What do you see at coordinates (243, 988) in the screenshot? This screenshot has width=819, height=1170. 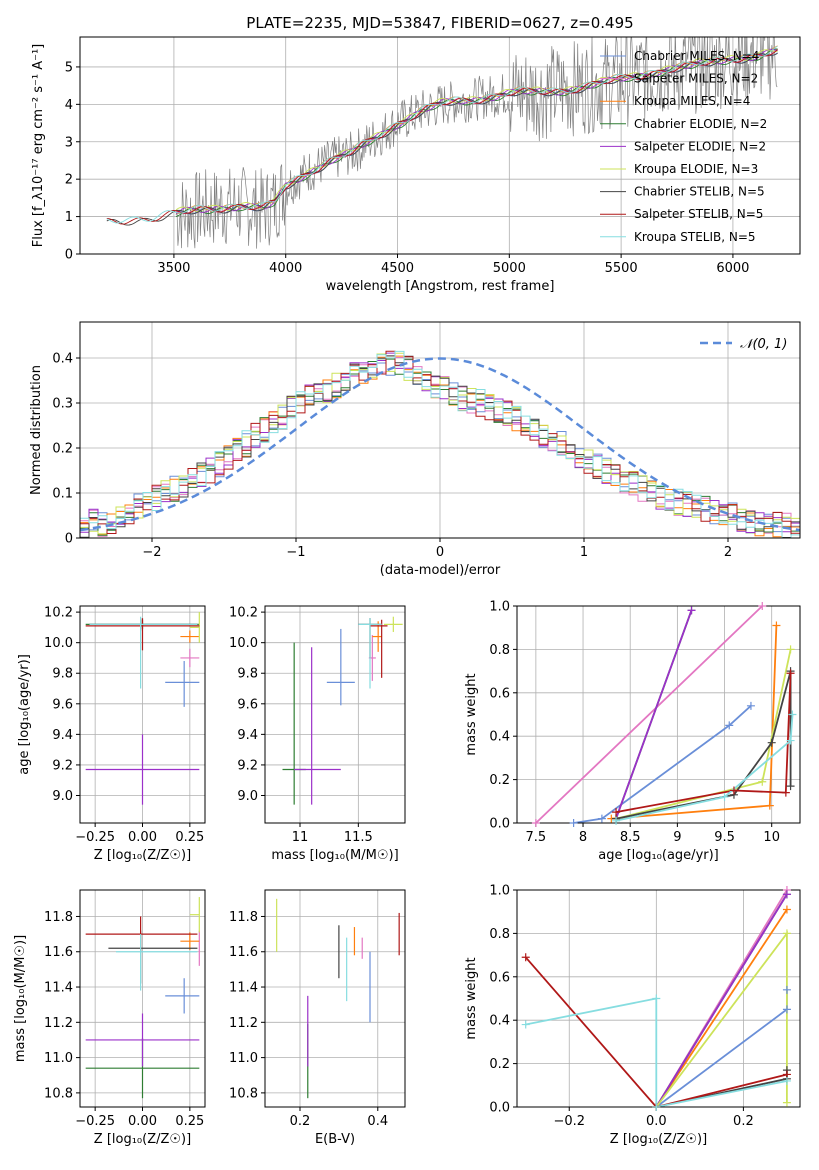 I see `y-tick-label: 11.4` at bounding box center [243, 988].